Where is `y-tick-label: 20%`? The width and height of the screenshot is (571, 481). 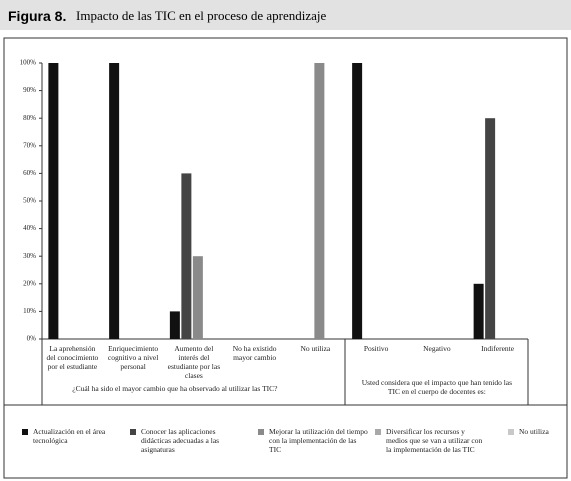
y-tick-label: 20% is located at coordinates (29, 283).